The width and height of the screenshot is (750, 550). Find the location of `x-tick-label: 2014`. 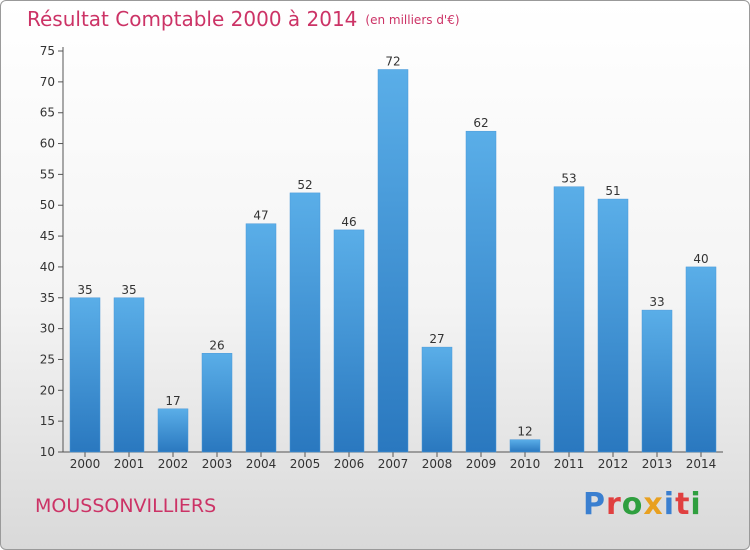

x-tick-label: 2014 is located at coordinates (701, 464).